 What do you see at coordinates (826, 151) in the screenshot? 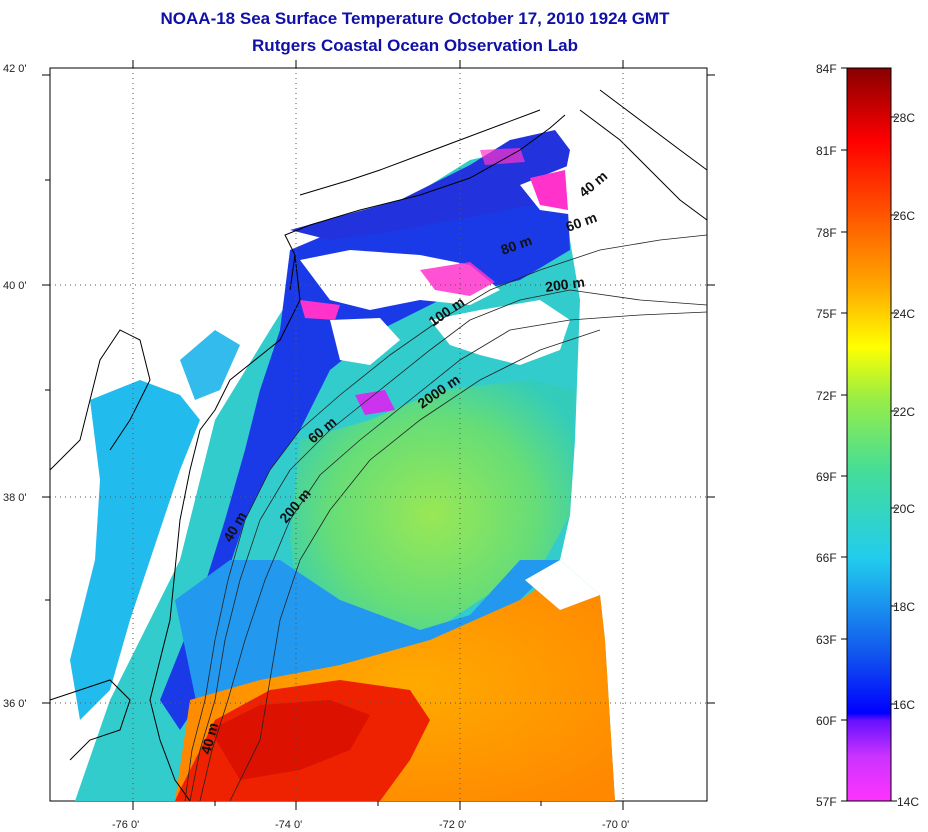
I see `colorbar-f-label: 81F` at bounding box center [826, 151].